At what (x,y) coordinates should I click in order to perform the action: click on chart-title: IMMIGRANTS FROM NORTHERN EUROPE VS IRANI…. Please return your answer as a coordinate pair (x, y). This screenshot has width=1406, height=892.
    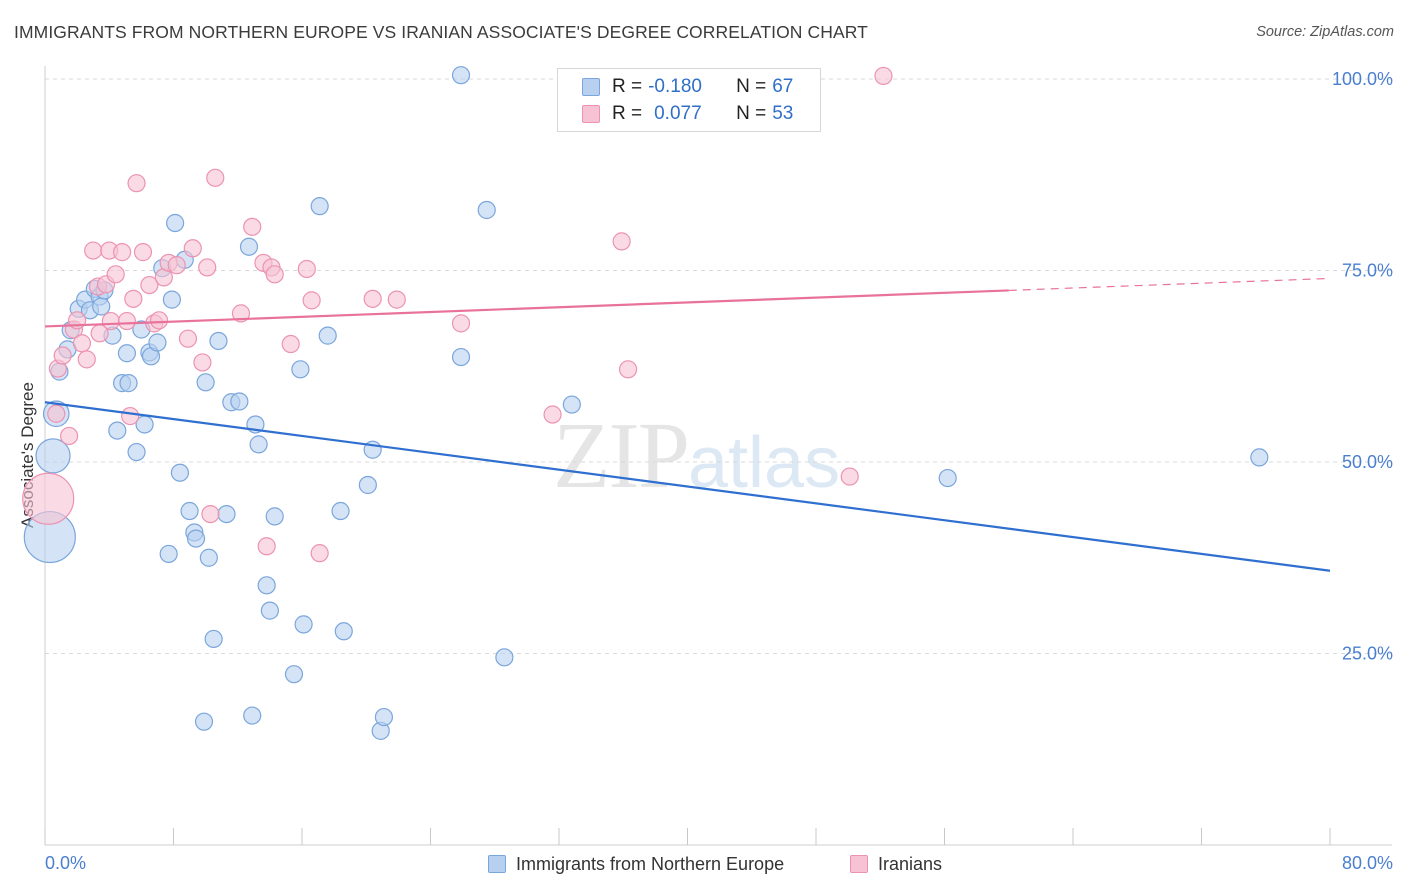
    Looking at the image, I should click on (441, 32).